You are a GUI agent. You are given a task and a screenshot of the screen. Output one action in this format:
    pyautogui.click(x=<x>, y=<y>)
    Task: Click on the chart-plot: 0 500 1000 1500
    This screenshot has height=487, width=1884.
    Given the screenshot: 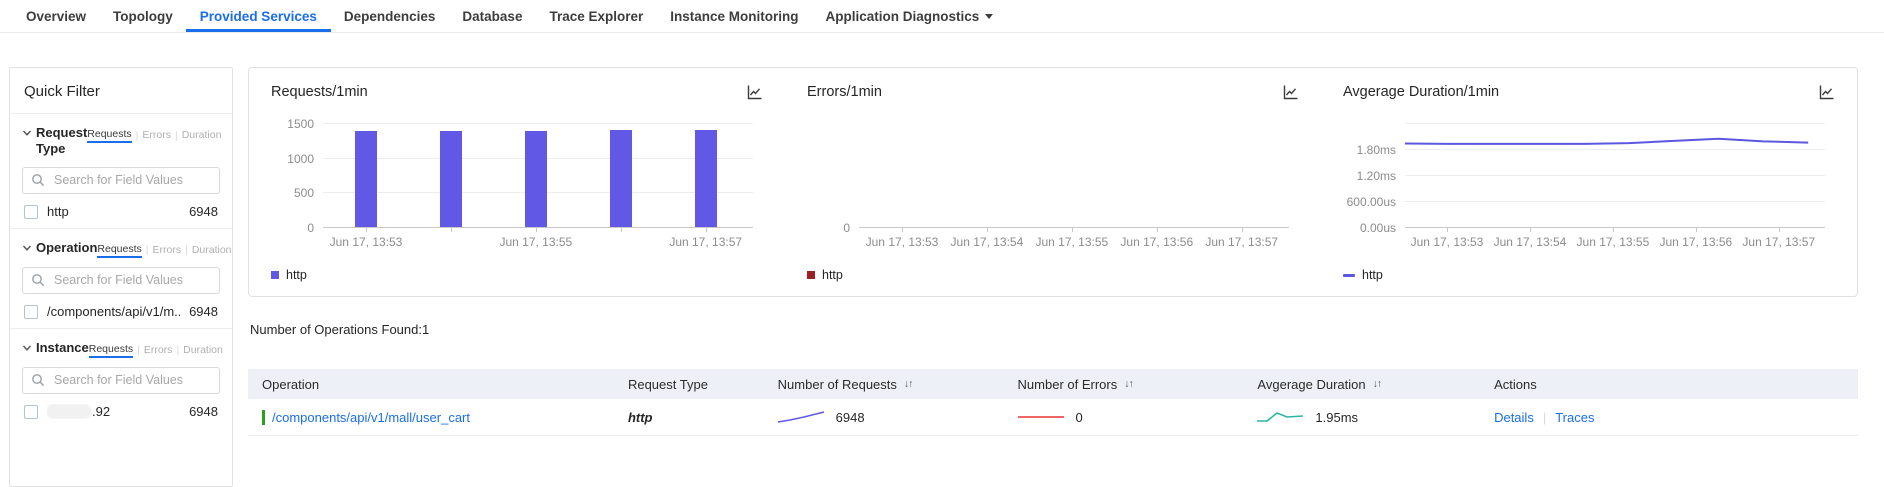 What is the action you would take?
    pyautogui.click(x=520, y=176)
    